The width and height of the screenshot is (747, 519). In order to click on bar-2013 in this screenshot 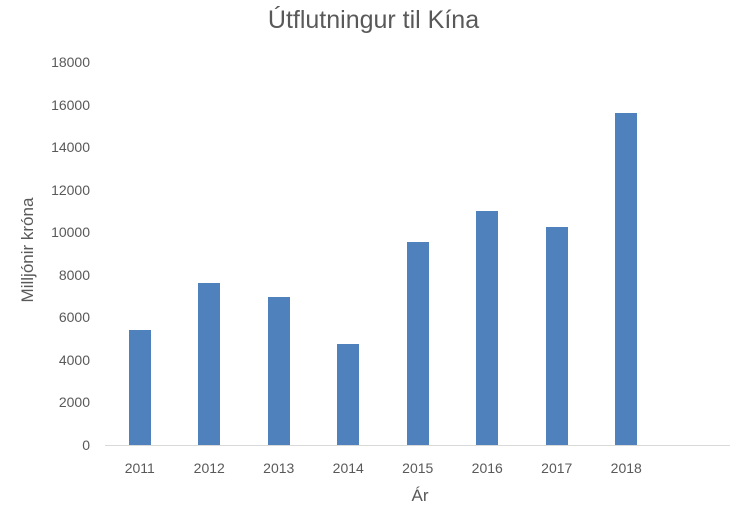, I will do `click(278, 371)`.